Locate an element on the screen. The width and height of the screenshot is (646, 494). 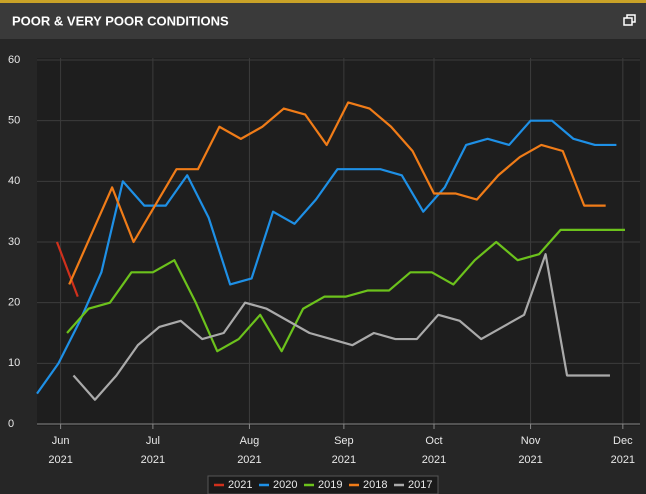
x-tick-label: Aug is located at coordinates (250, 441).